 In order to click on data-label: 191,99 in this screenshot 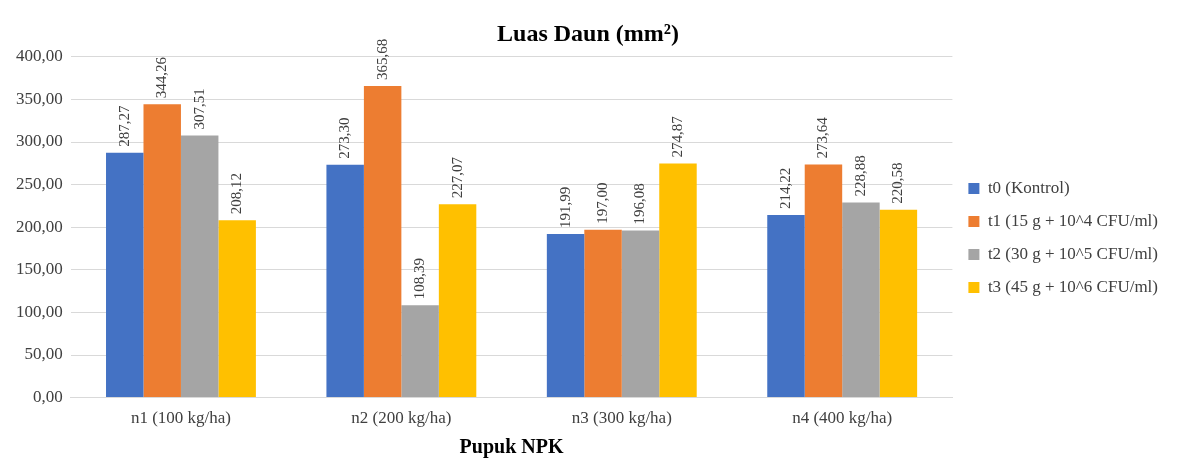, I will do `click(564, 207)`.